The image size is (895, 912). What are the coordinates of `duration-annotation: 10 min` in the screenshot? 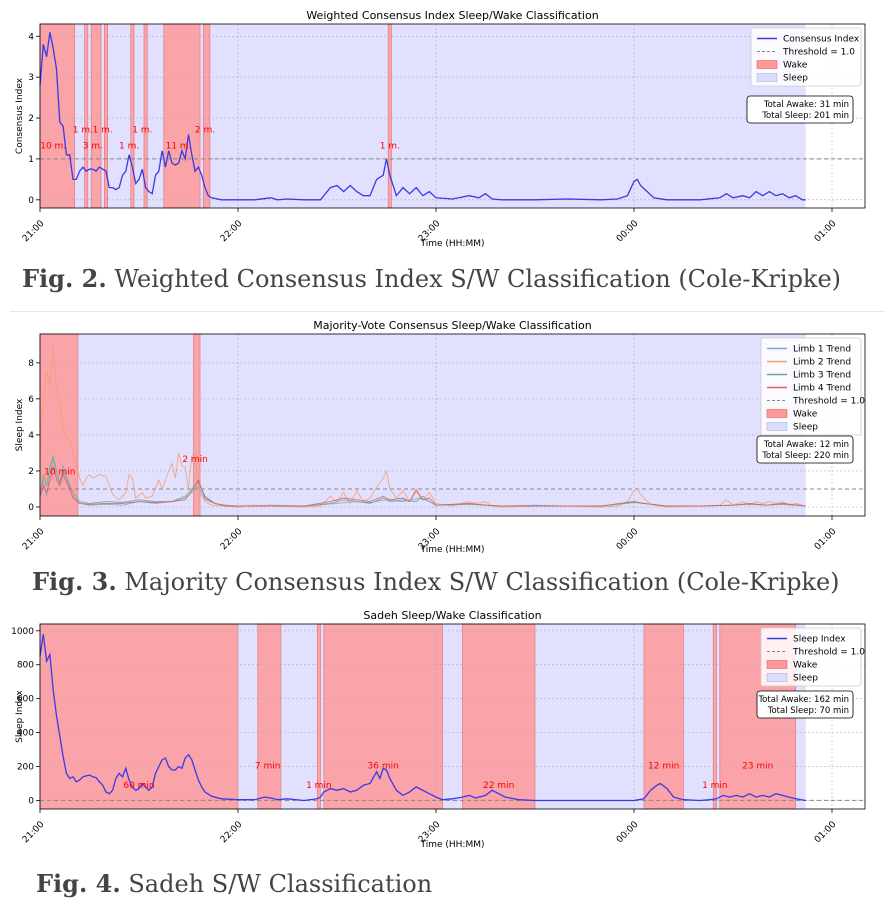 It's located at (59, 473).